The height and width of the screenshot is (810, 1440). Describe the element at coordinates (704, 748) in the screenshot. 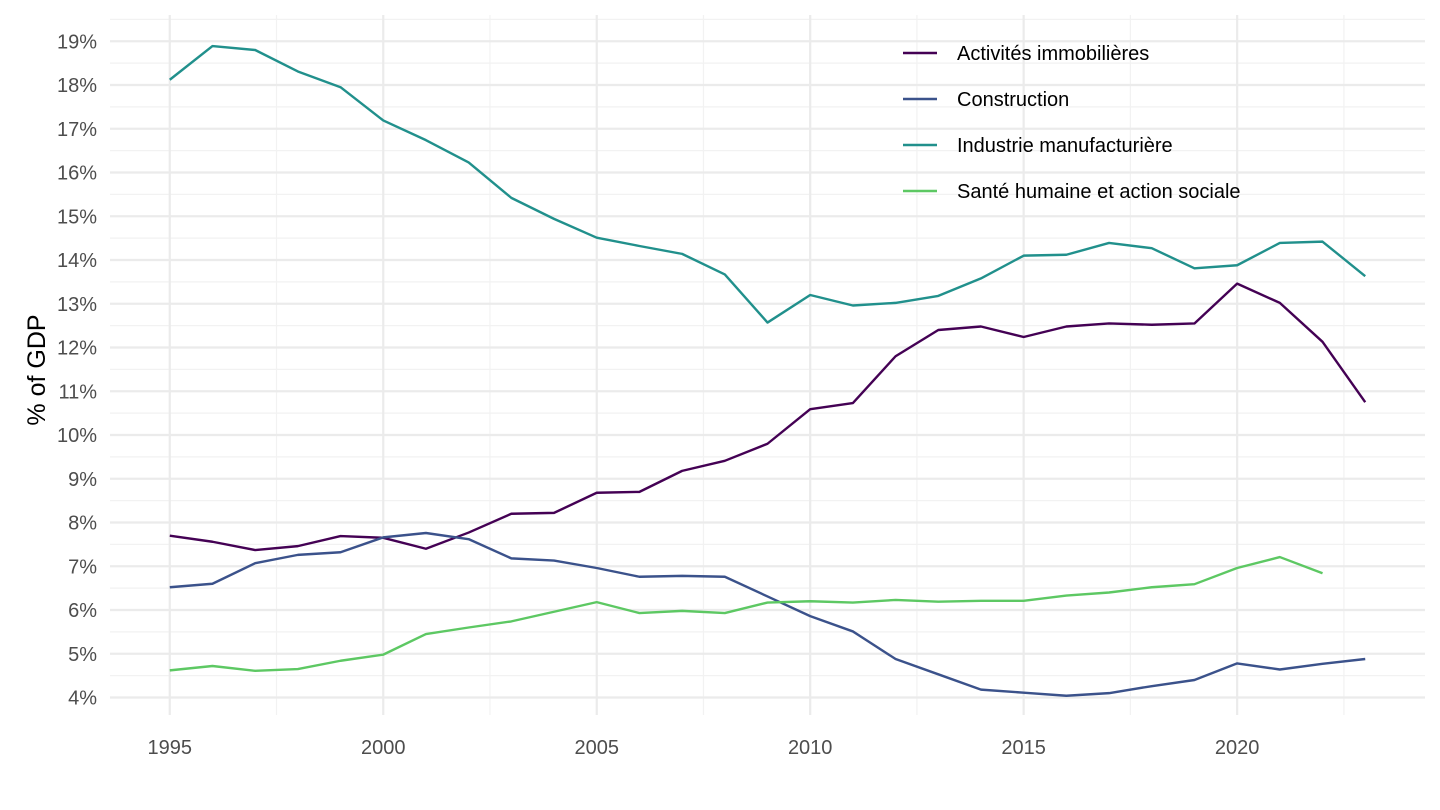

I see `x-axis-ticks: 1995 2000 2005 2010 2015 2020` at that location.